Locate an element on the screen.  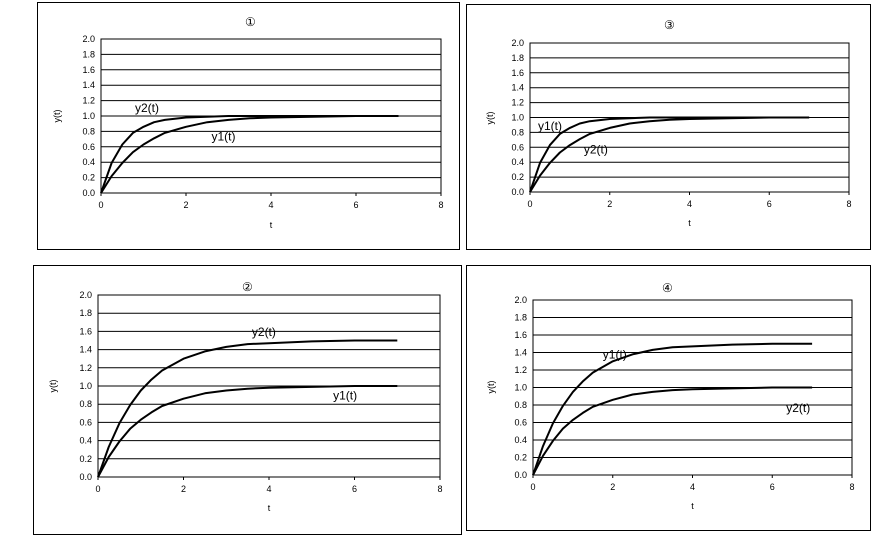
chart-title: ③ is located at coordinates (669, 25).